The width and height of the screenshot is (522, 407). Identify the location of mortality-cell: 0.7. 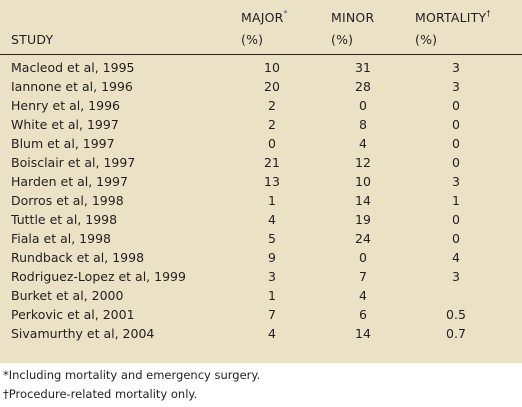
(456, 333).